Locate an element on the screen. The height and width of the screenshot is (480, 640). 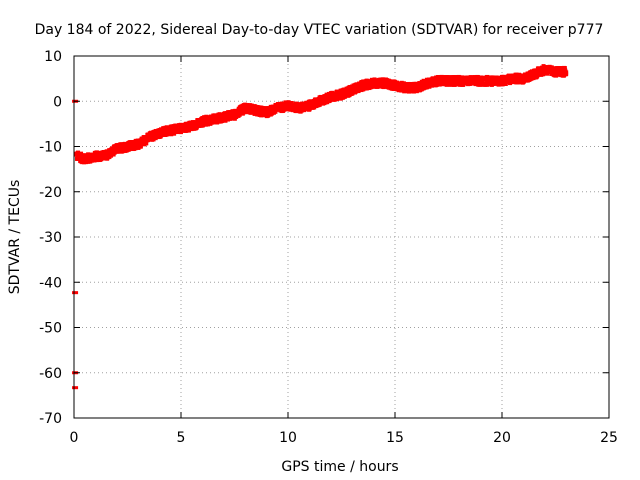
y-tick-label: -20 is located at coordinates (50, 193).